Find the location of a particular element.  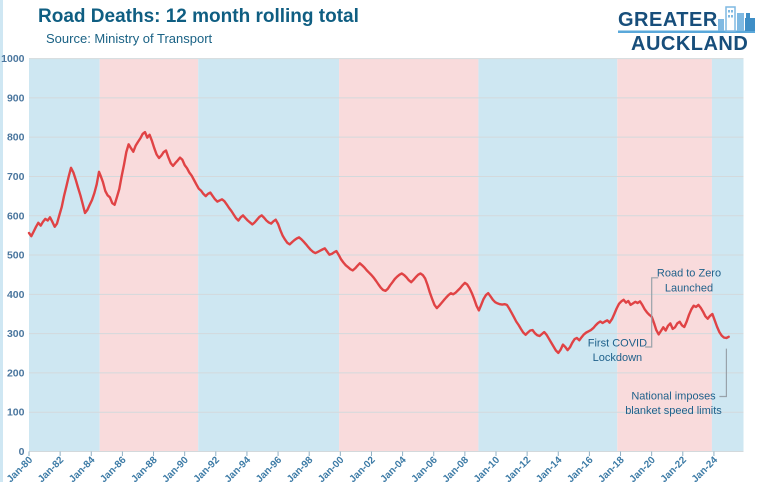

y-axis-tick-label: 100 is located at coordinates (16, 413).